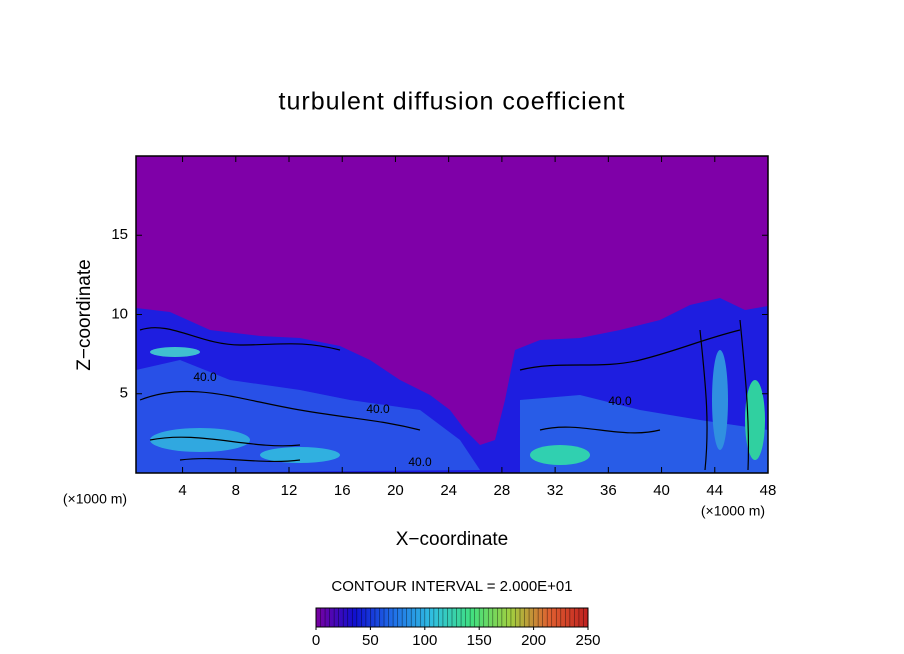  I want to click on y-tick-label: 5, so click(124, 393).